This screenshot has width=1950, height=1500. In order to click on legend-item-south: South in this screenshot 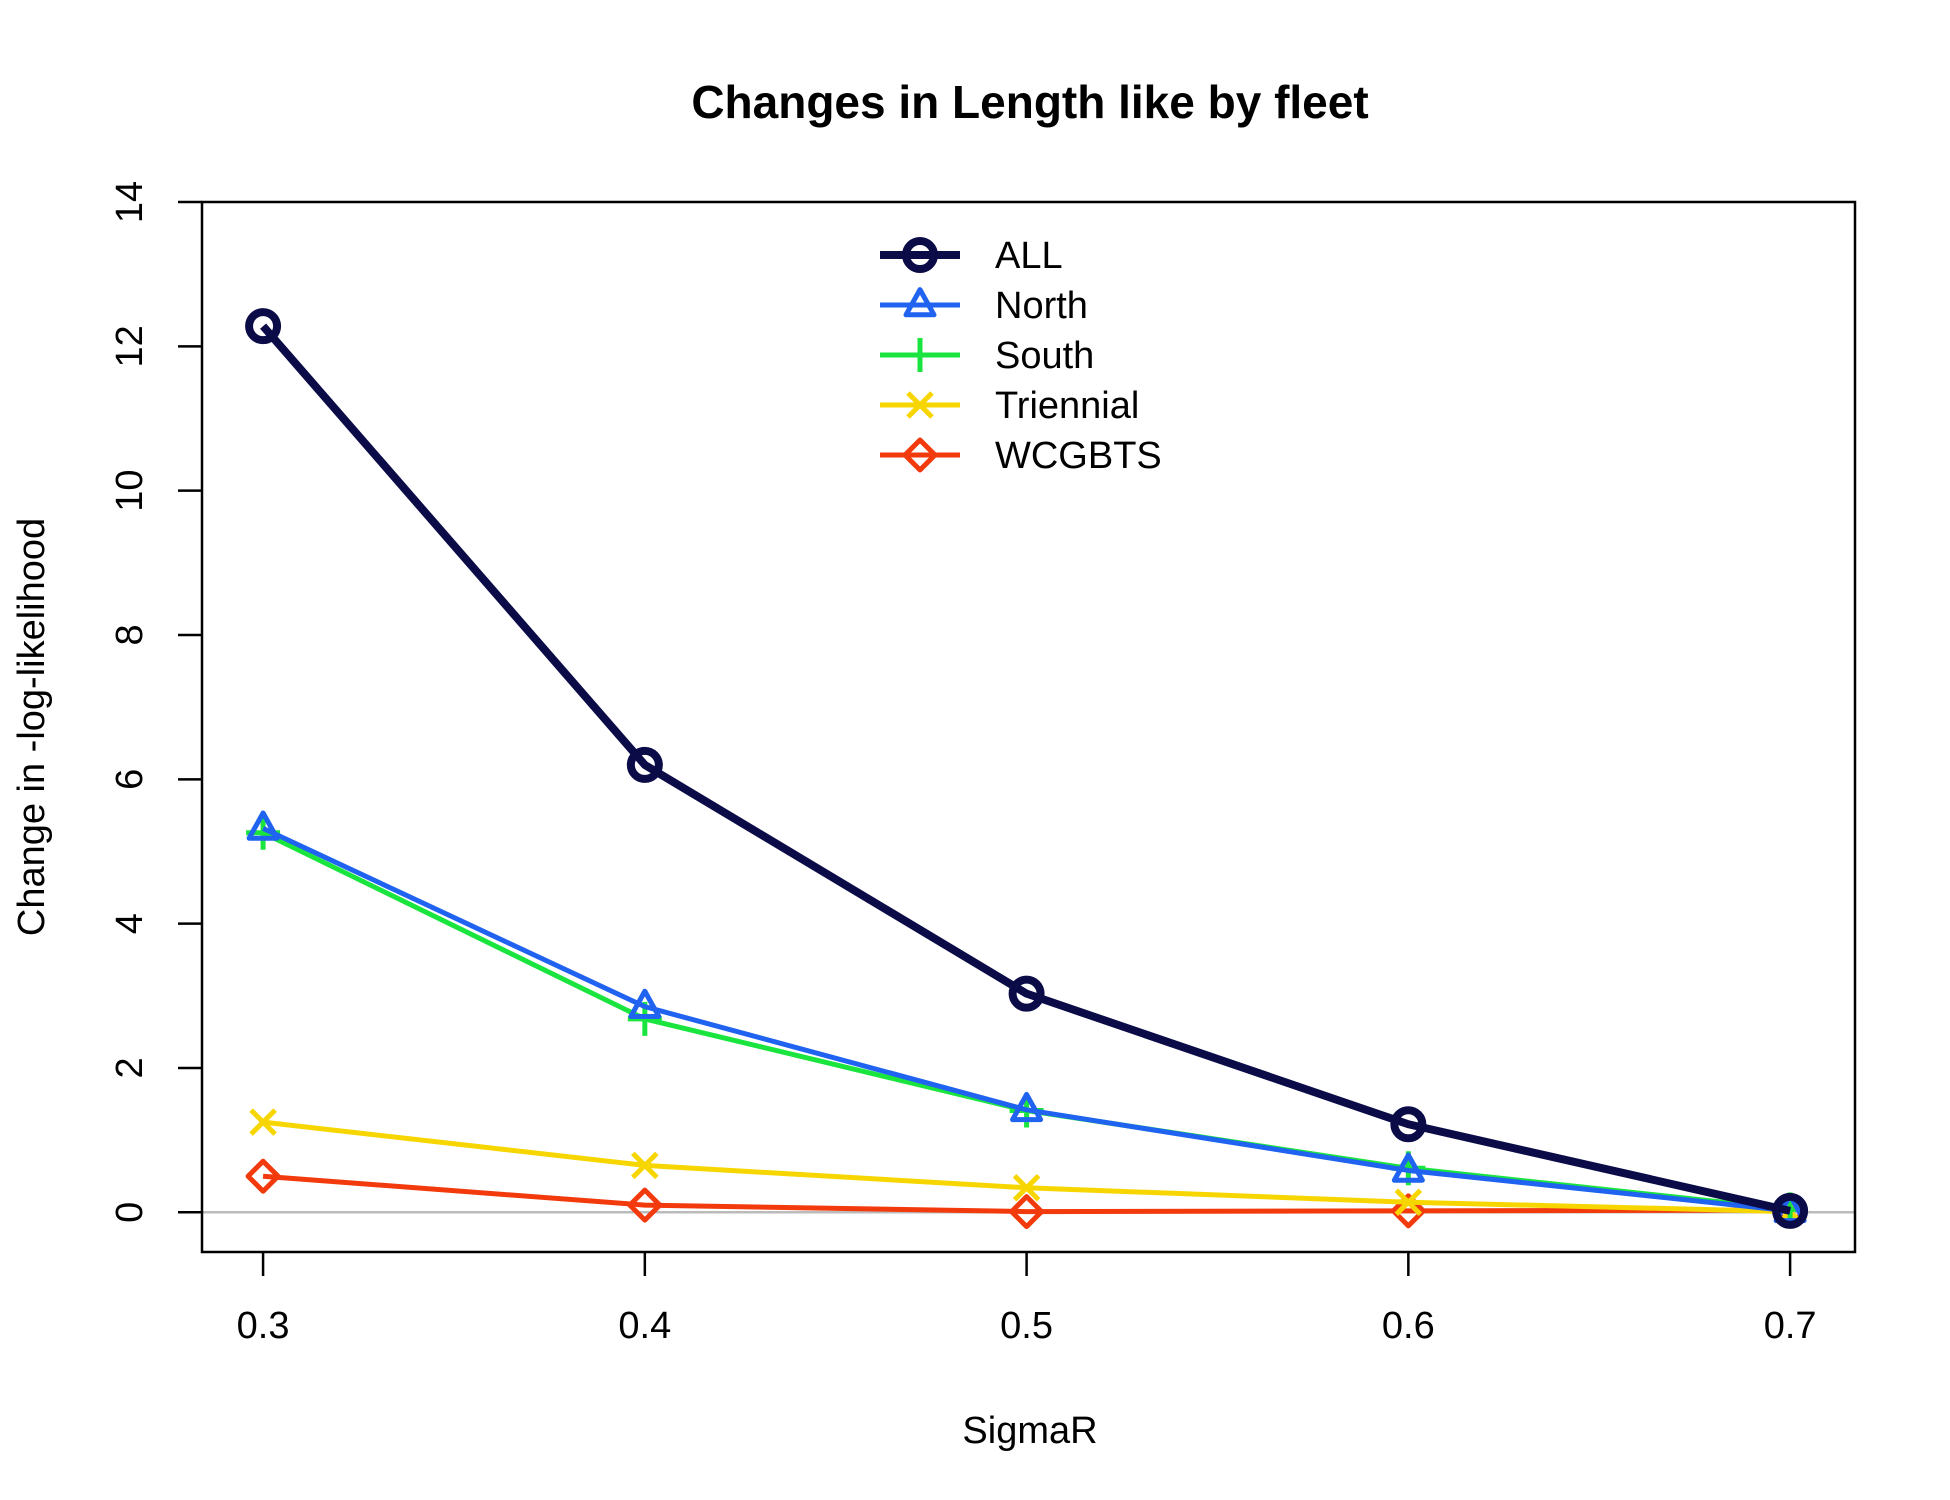, I will do `click(987, 356)`.